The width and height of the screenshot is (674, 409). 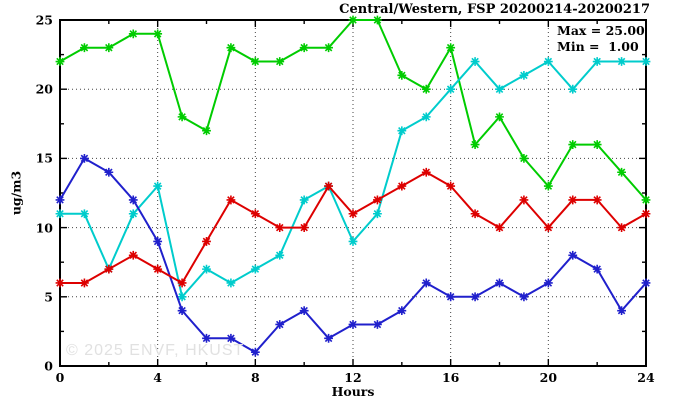 What do you see at coordinates (60, 377) in the screenshot?
I see `x-tick-label: 0` at bounding box center [60, 377].